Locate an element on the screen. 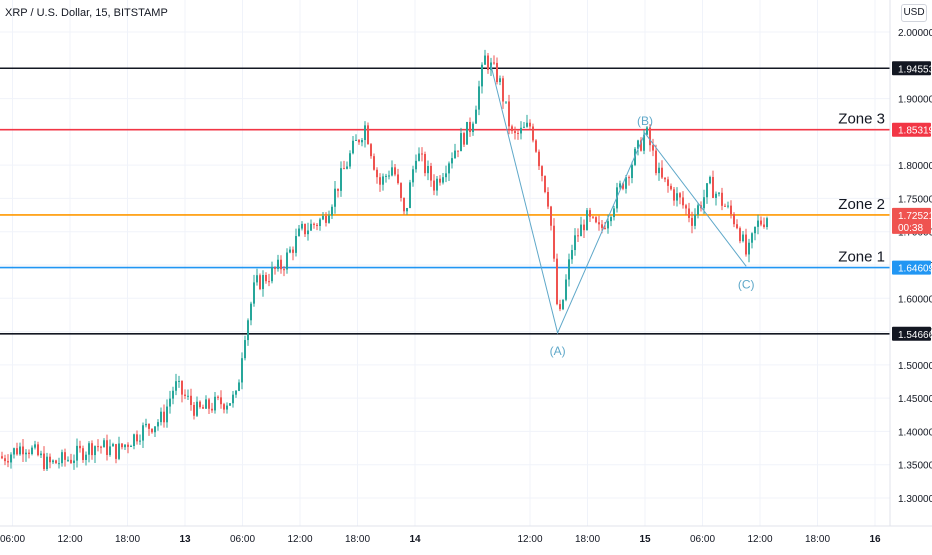 This screenshot has height=555, width=932. y-tick-label: 1.80000 is located at coordinates (915, 166).